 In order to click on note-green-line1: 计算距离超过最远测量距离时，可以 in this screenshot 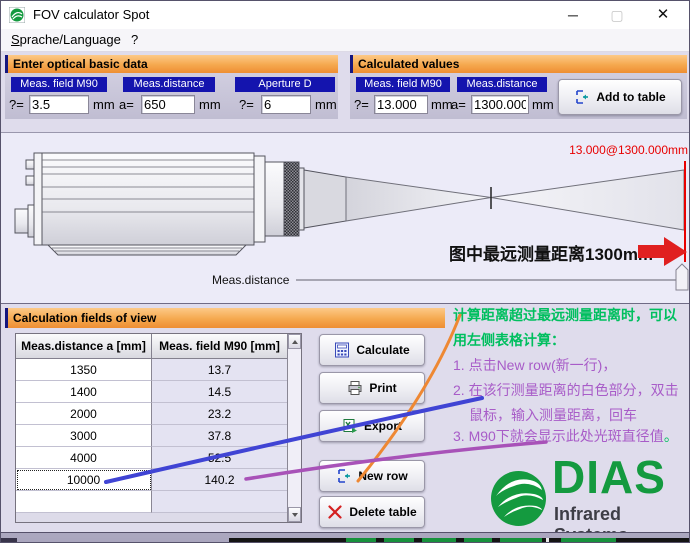, I will do `click(565, 315)`.